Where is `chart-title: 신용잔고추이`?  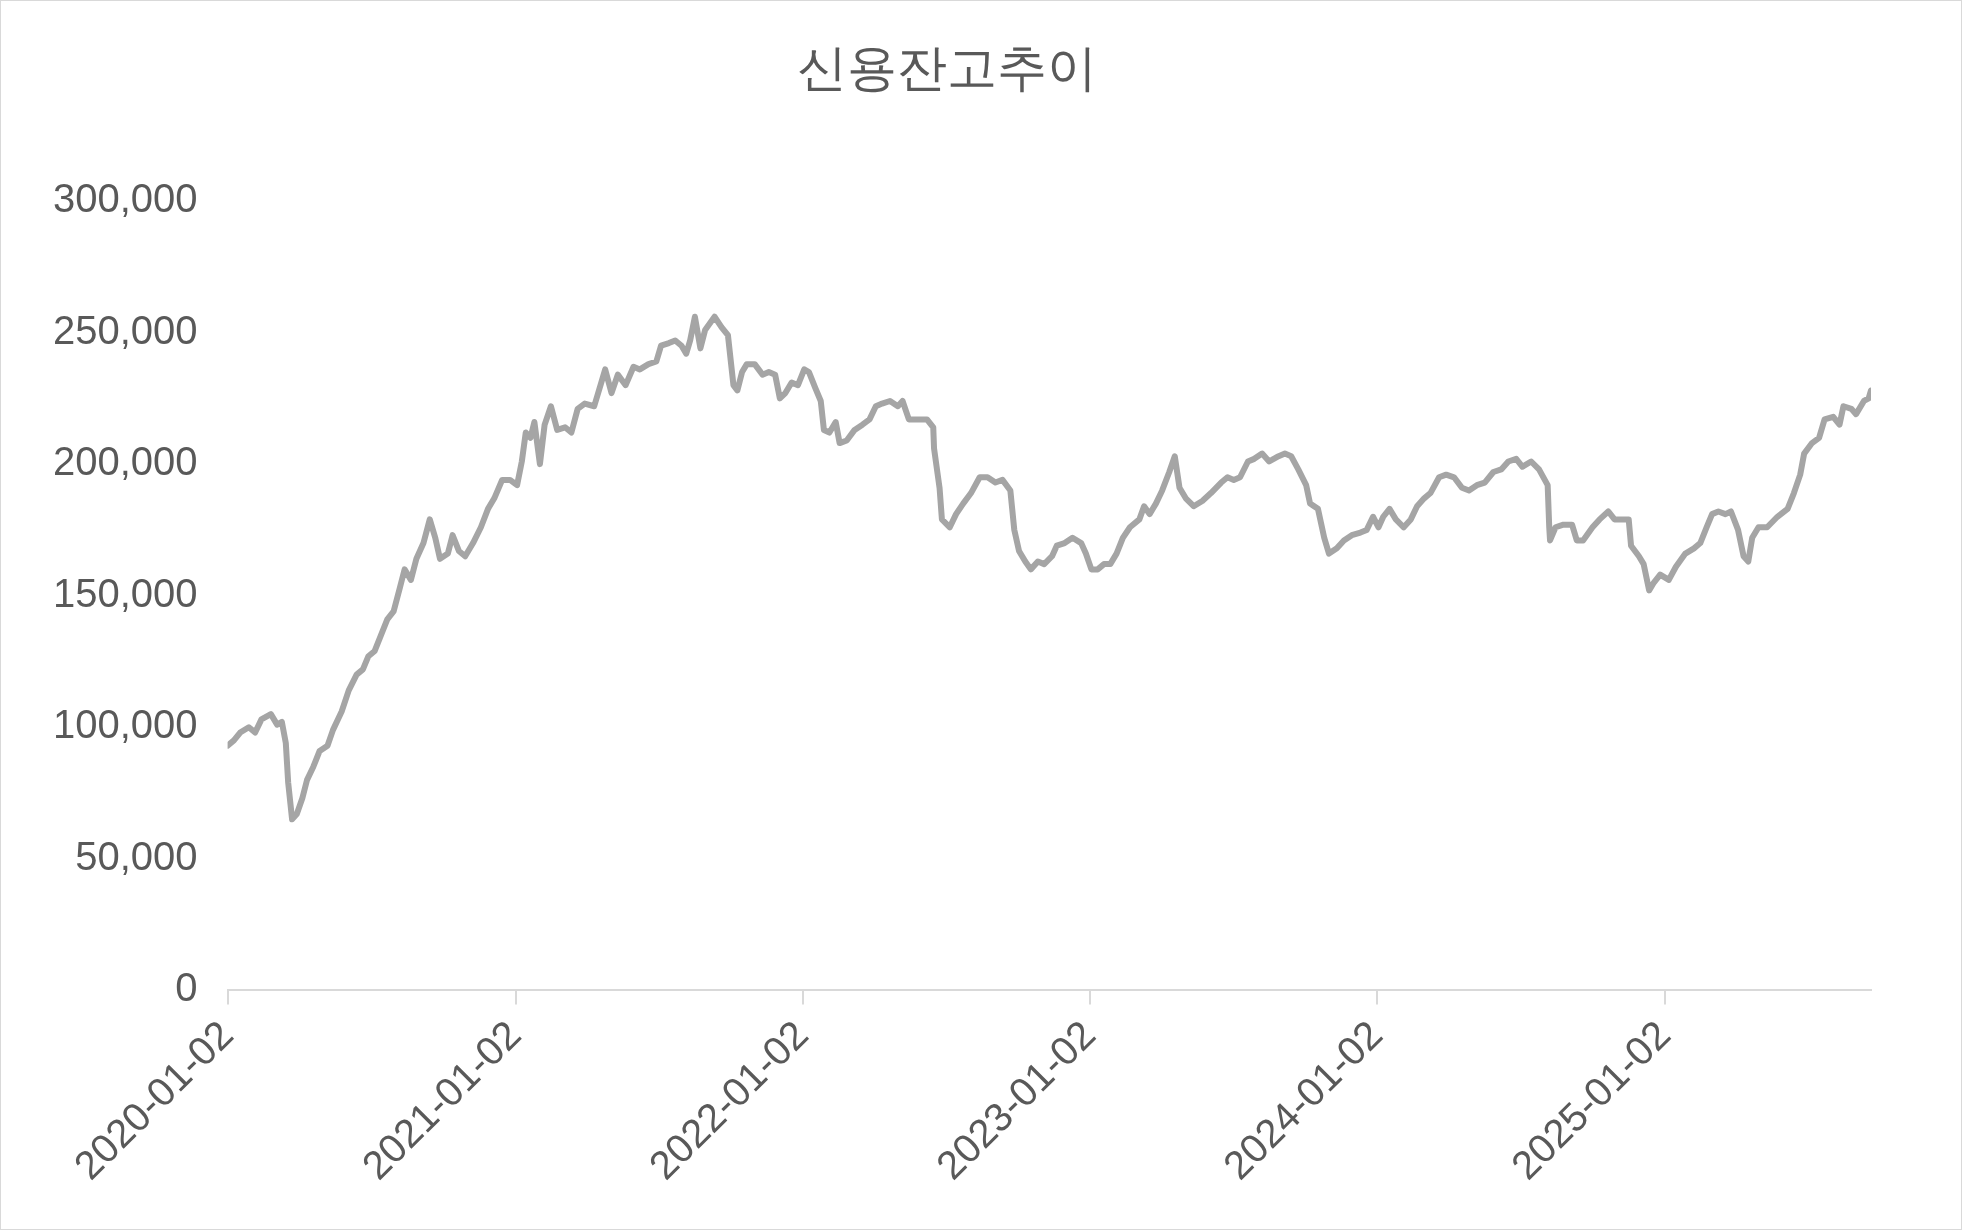 chart-title: 신용잔고추이 is located at coordinates (947, 67).